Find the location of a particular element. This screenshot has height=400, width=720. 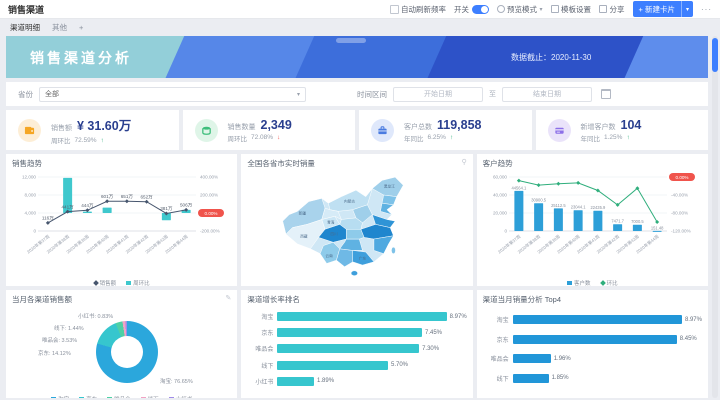

legend-item: 周环比 is located at coordinates (138, 282).